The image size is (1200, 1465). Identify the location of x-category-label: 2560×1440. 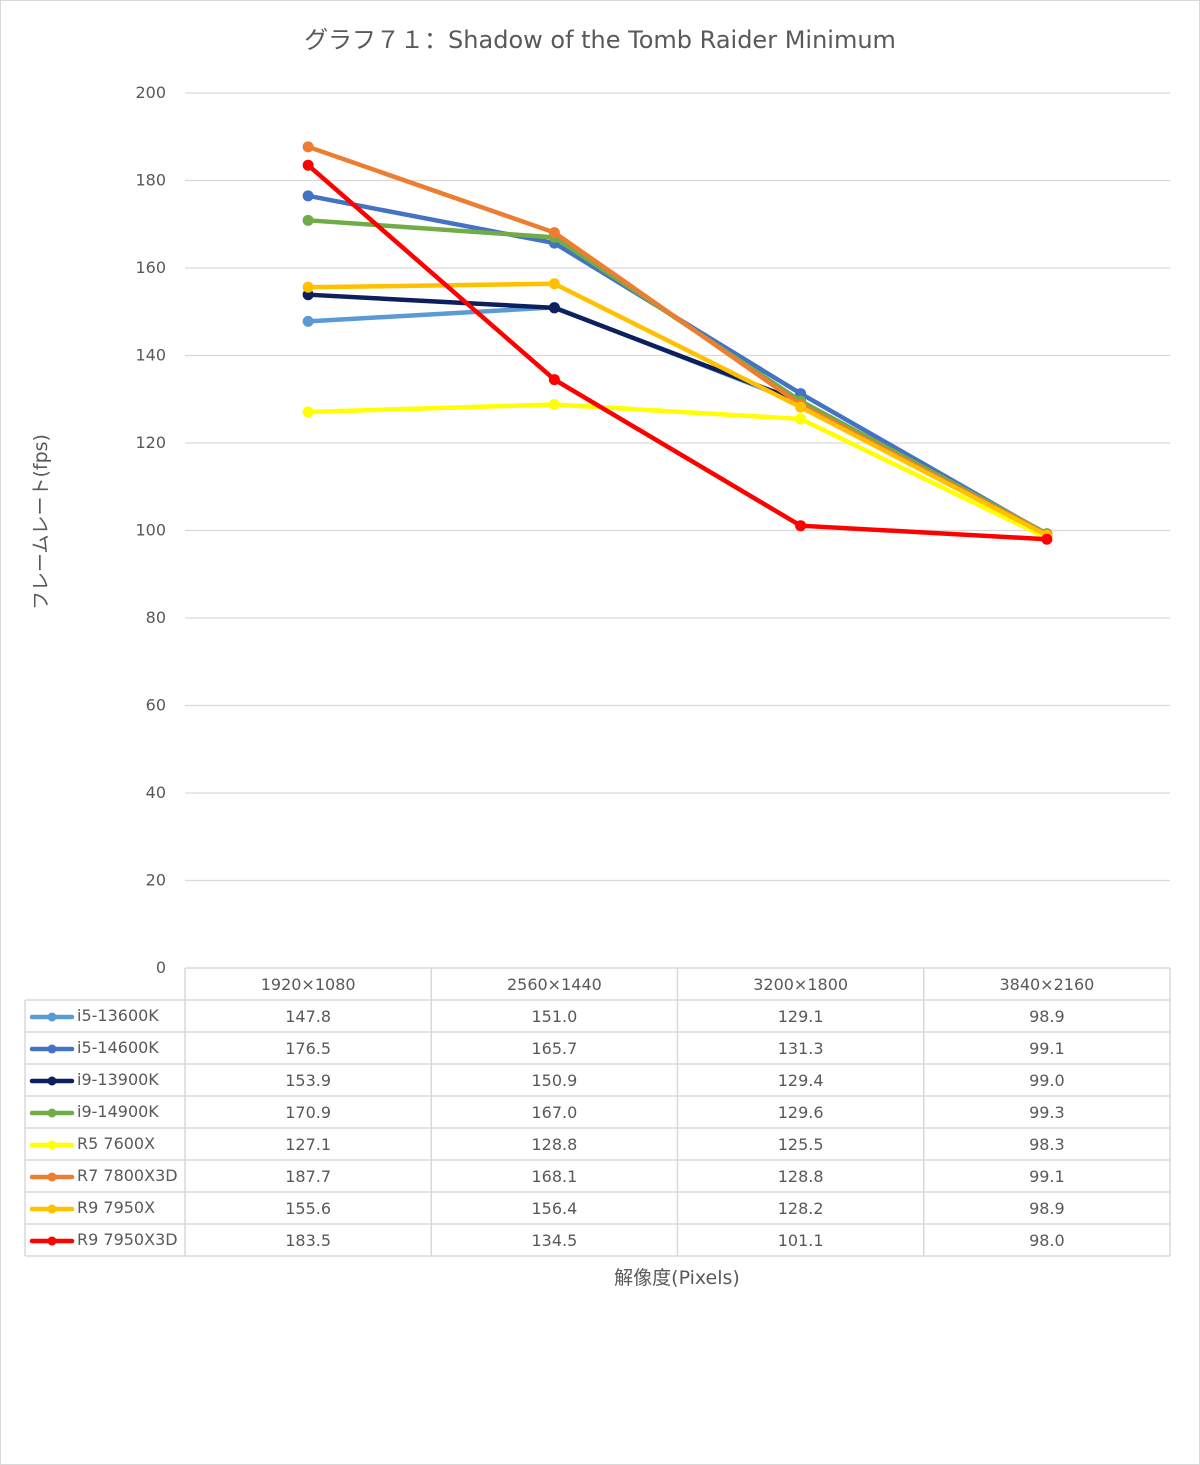
(554, 984).